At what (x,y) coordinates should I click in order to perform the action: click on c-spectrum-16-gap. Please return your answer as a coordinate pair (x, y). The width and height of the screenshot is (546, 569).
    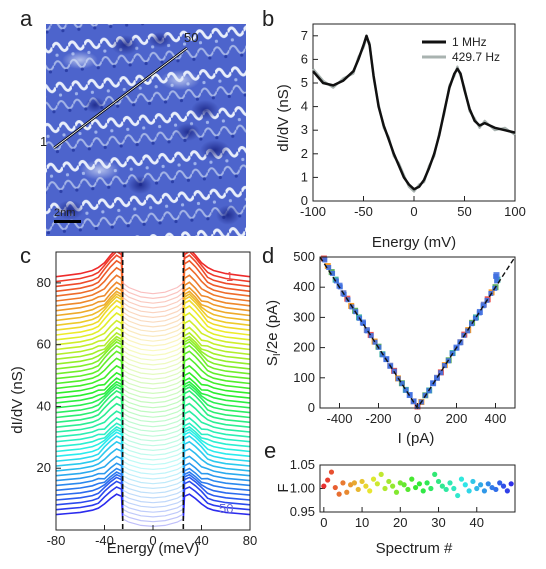
    Looking at the image, I should click on (153, 348).